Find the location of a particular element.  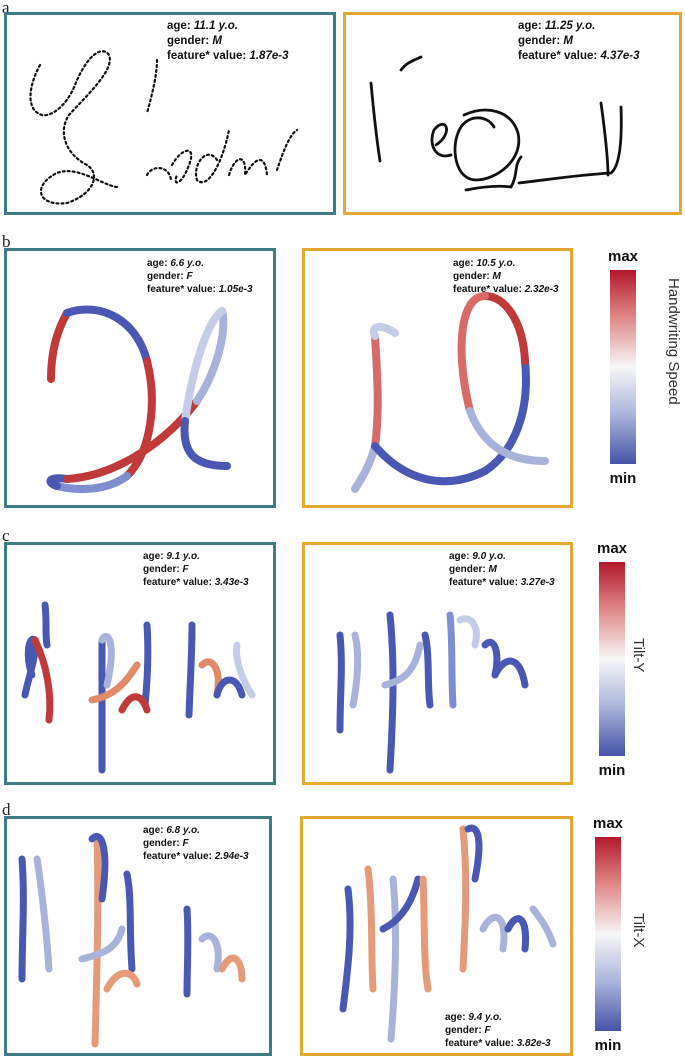

feature-value: 3.27e-3 is located at coordinates (537, 582).